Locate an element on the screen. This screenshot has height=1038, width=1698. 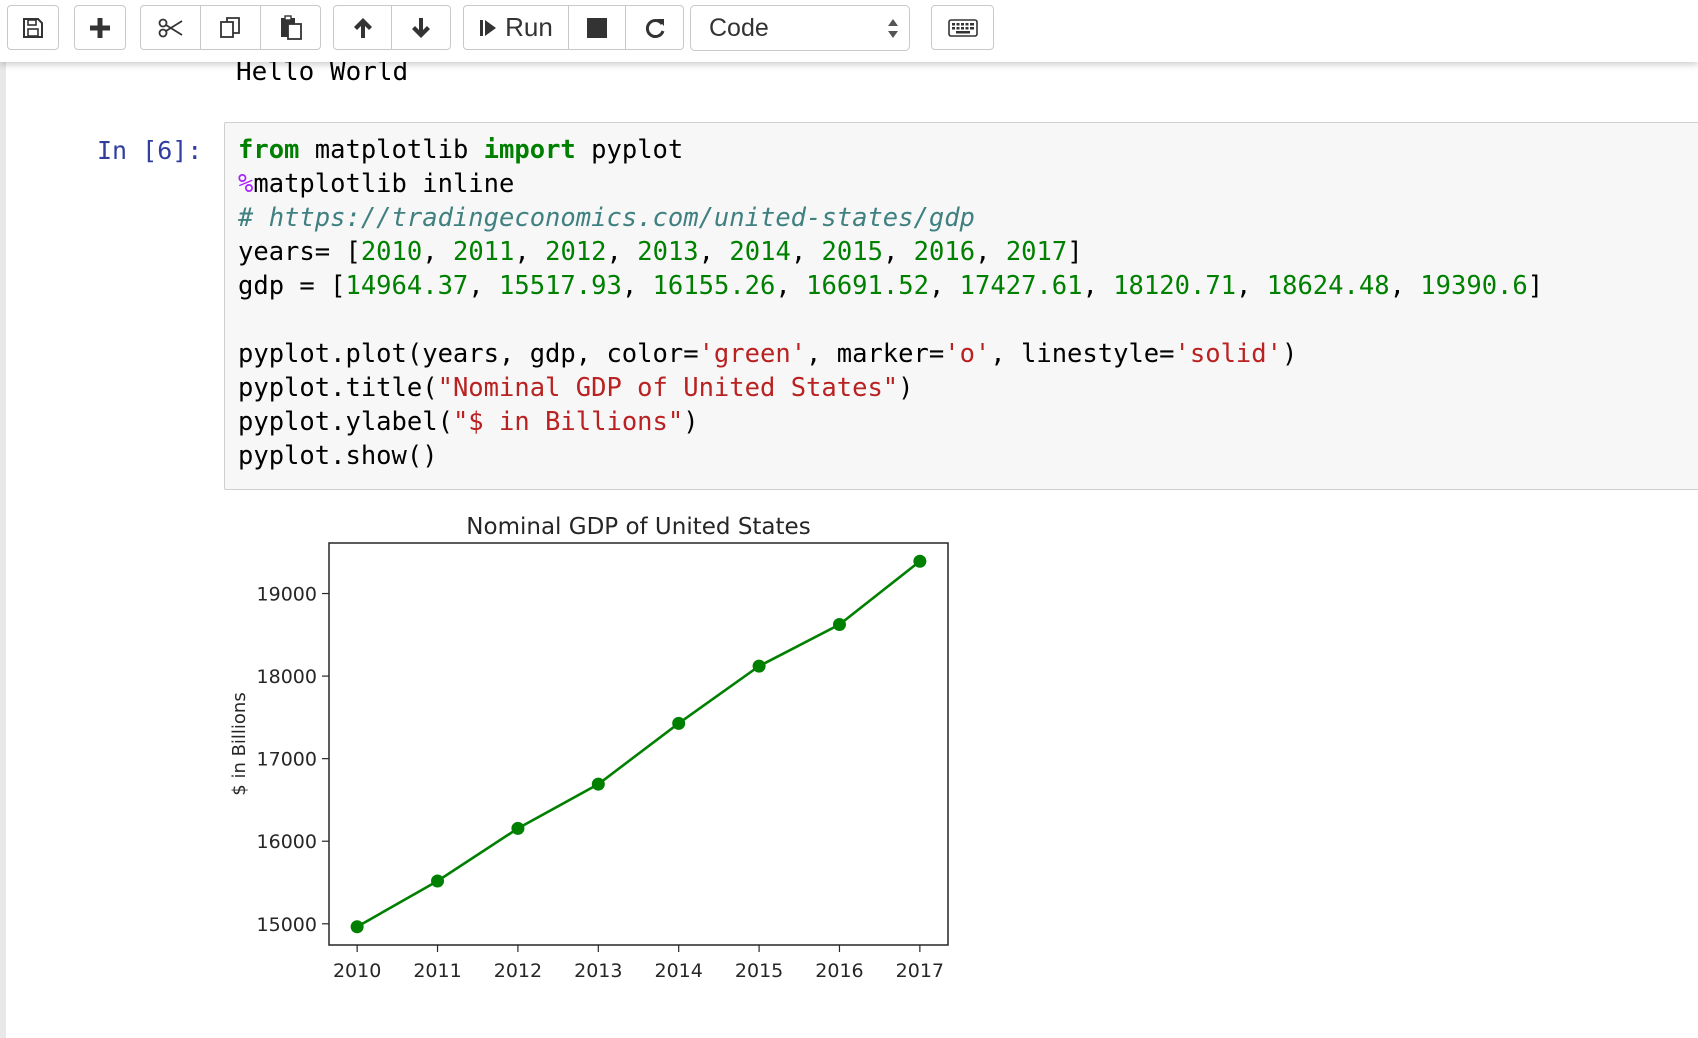
code-number: 2017 is located at coordinates (1036, 252).